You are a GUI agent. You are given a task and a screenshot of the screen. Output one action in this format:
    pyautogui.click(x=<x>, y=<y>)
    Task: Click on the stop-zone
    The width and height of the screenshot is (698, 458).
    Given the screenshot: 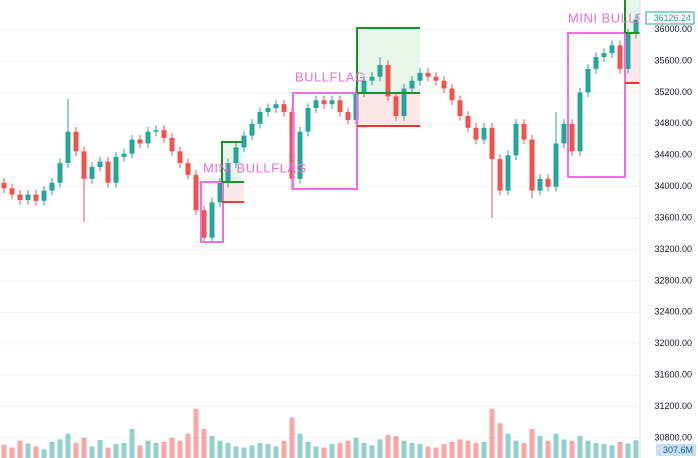 What is the action you would take?
    pyautogui.click(x=233, y=192)
    